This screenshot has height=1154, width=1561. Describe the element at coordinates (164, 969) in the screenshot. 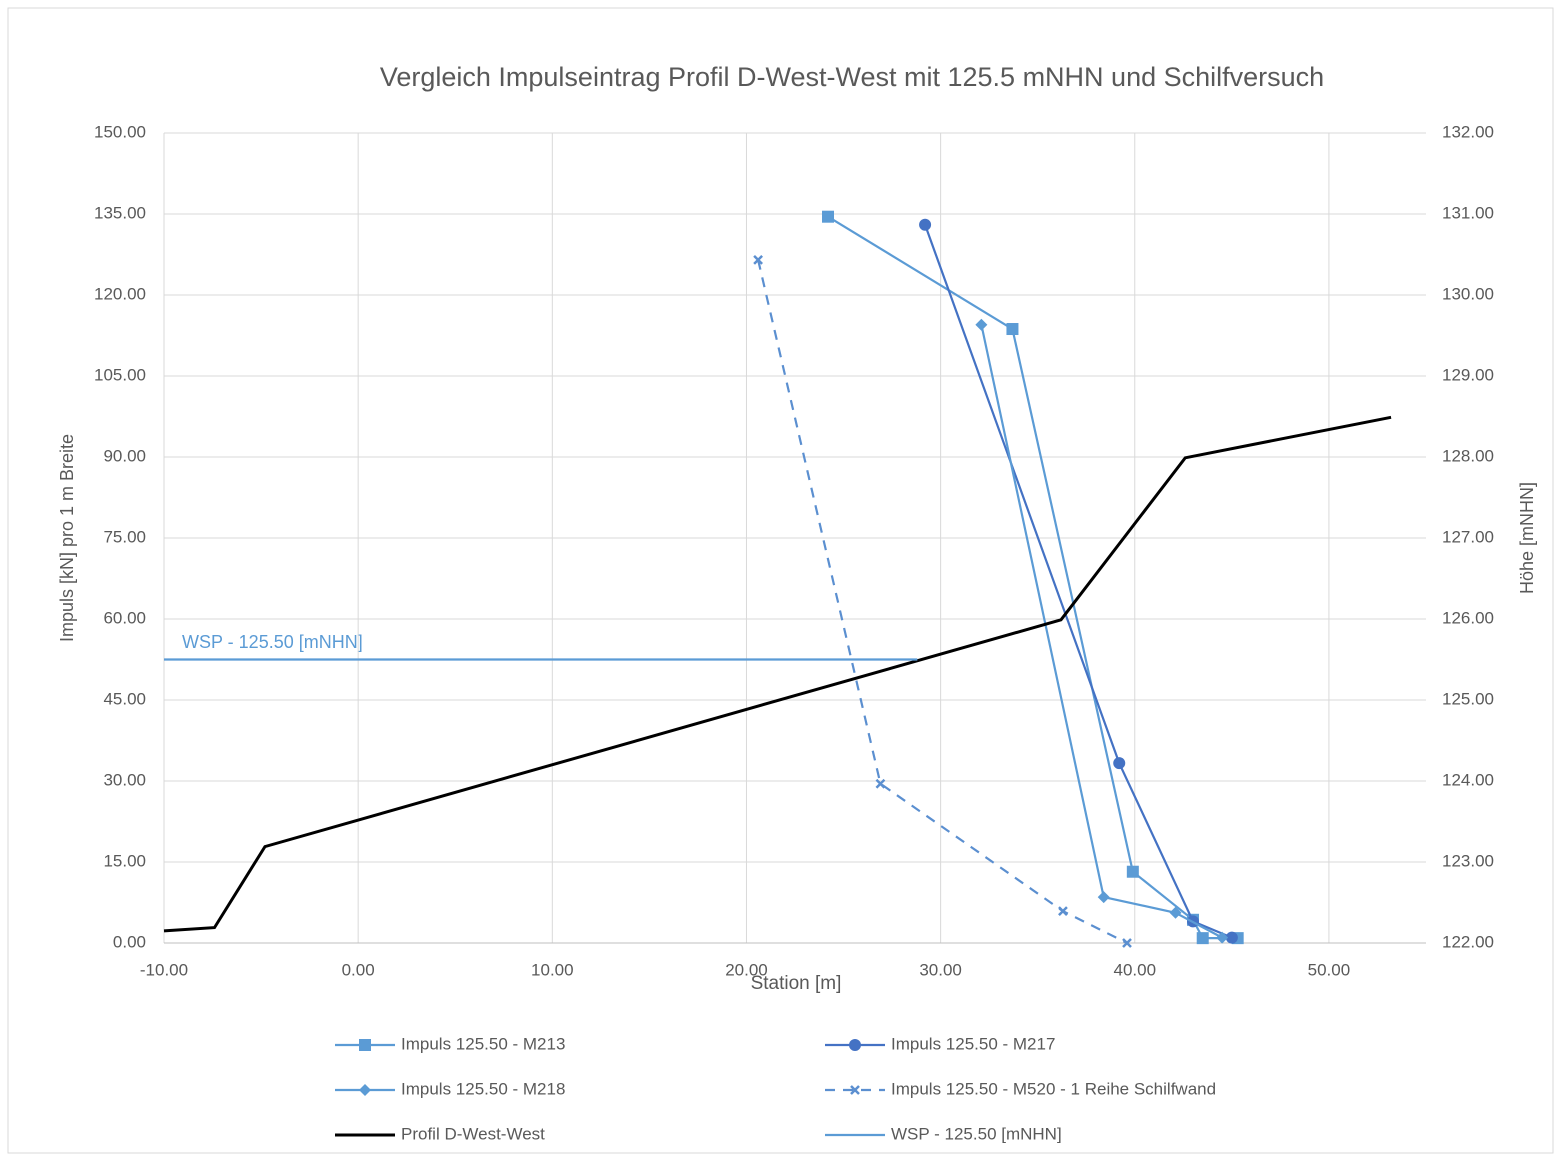

I see `x-tick-label: -10.00` at that location.